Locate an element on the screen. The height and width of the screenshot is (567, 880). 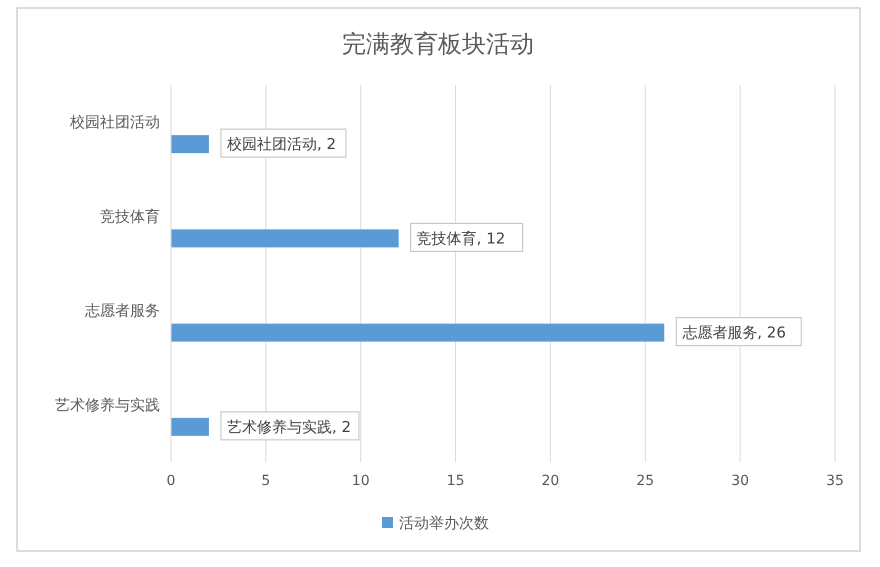
y-tick-label: 艺术修养与实践 is located at coordinates (107, 405).